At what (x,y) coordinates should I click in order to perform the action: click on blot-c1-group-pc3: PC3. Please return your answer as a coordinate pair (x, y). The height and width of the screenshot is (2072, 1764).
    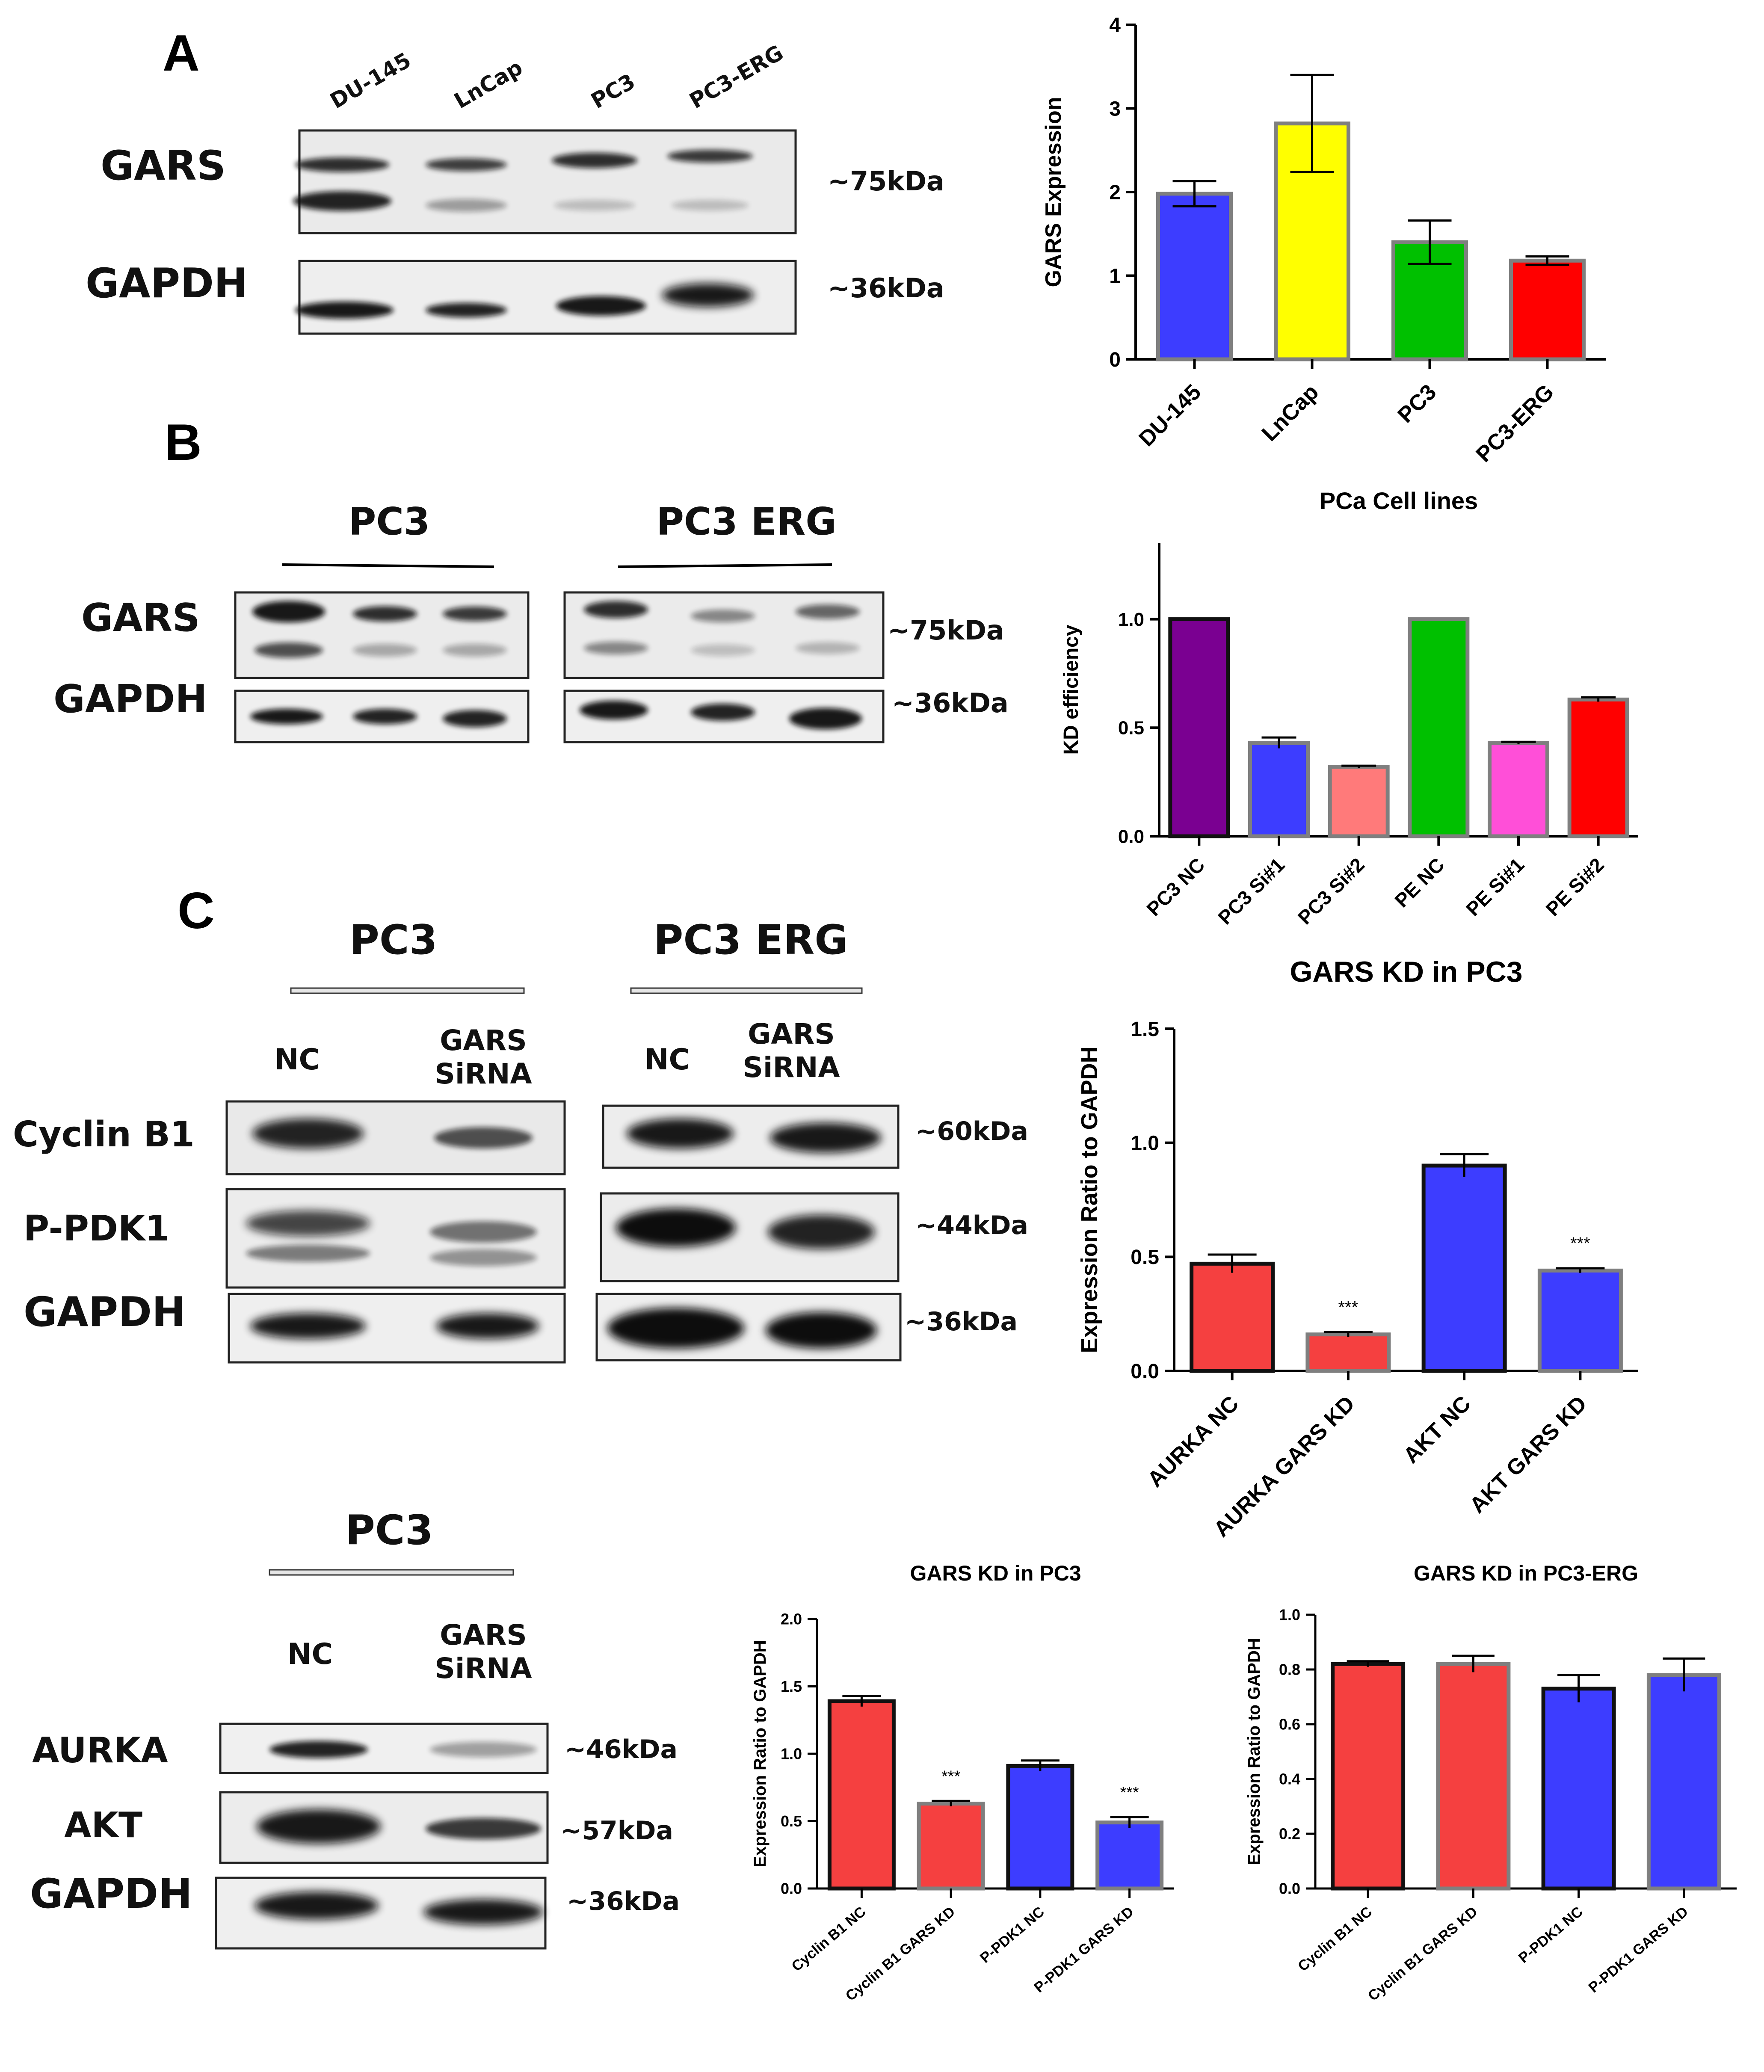
    Looking at the image, I should click on (393, 940).